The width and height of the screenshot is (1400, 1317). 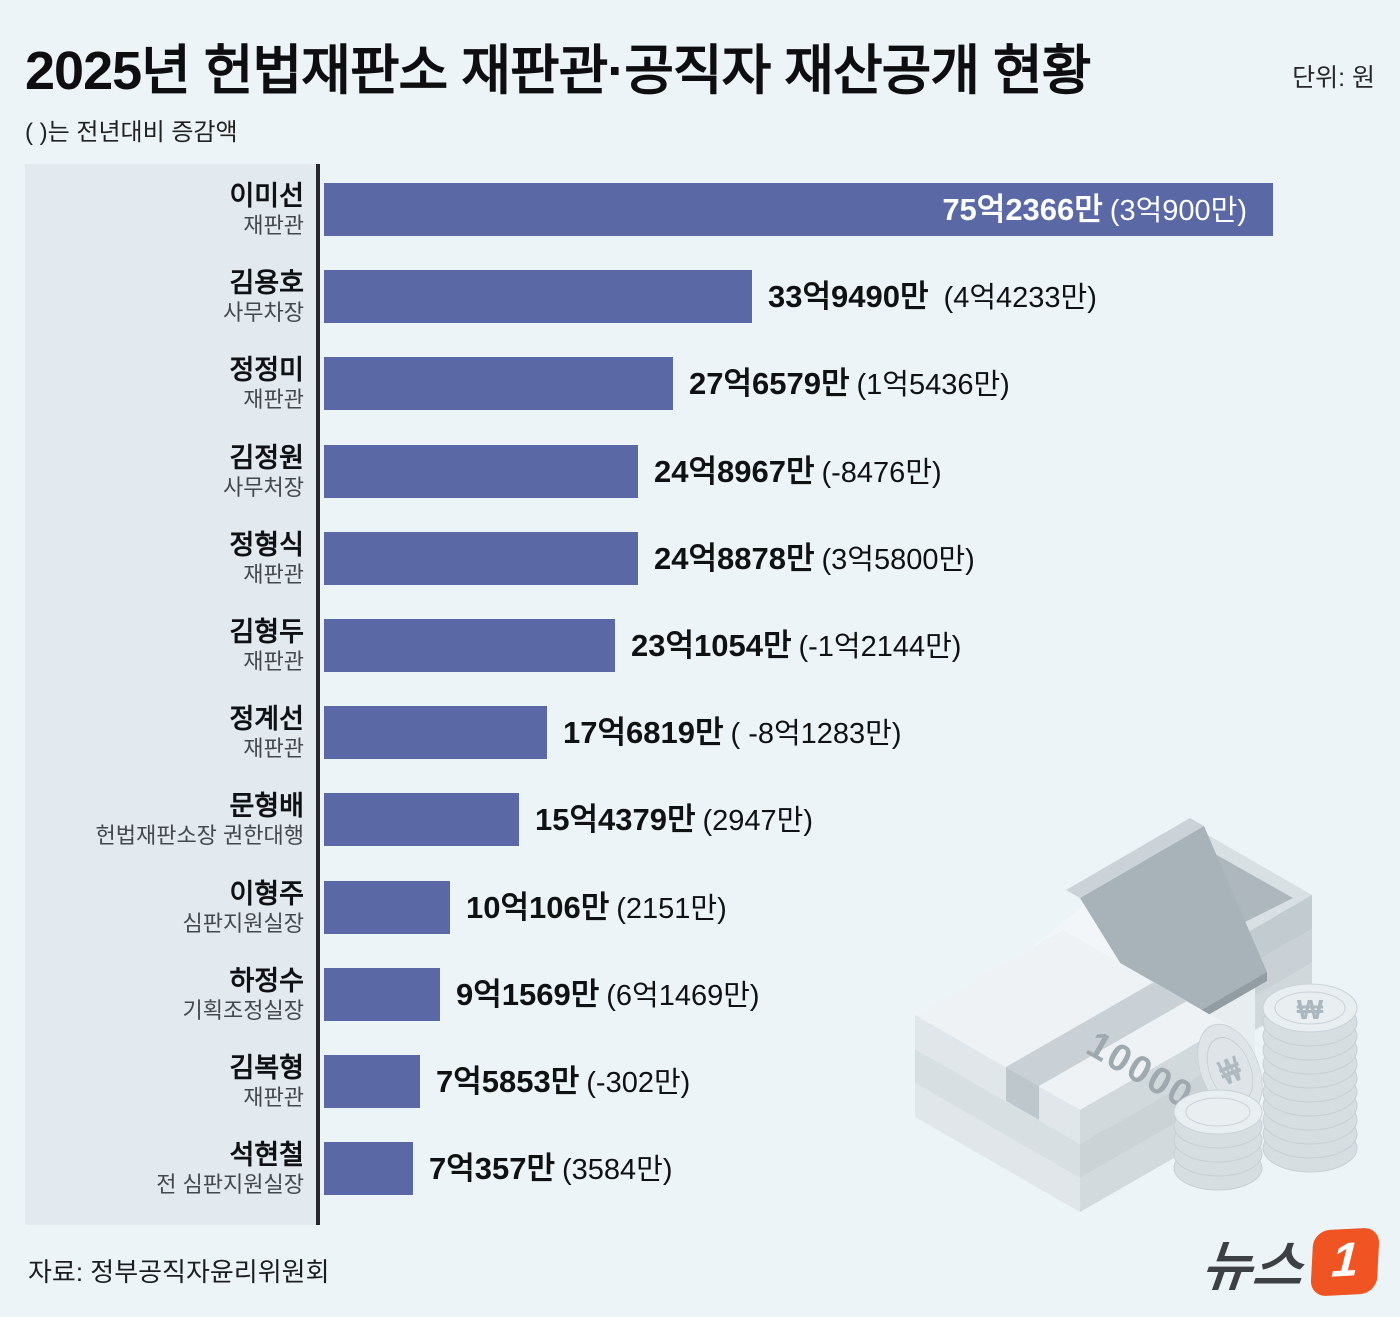 I want to click on chart-row: 석현철 전 심판지원실장 7억357만 (3584만), so click(x=700, y=1168).